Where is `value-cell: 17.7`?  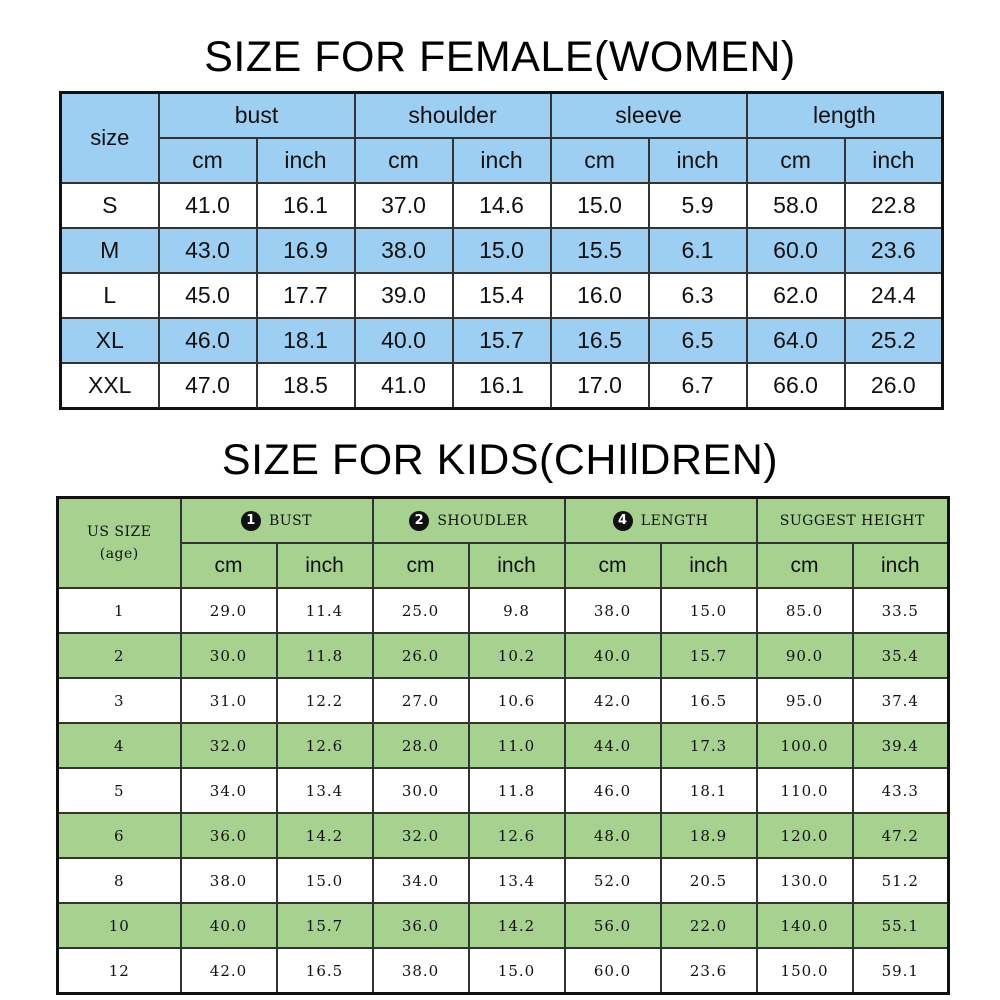 value-cell: 17.7 is located at coordinates (305, 295).